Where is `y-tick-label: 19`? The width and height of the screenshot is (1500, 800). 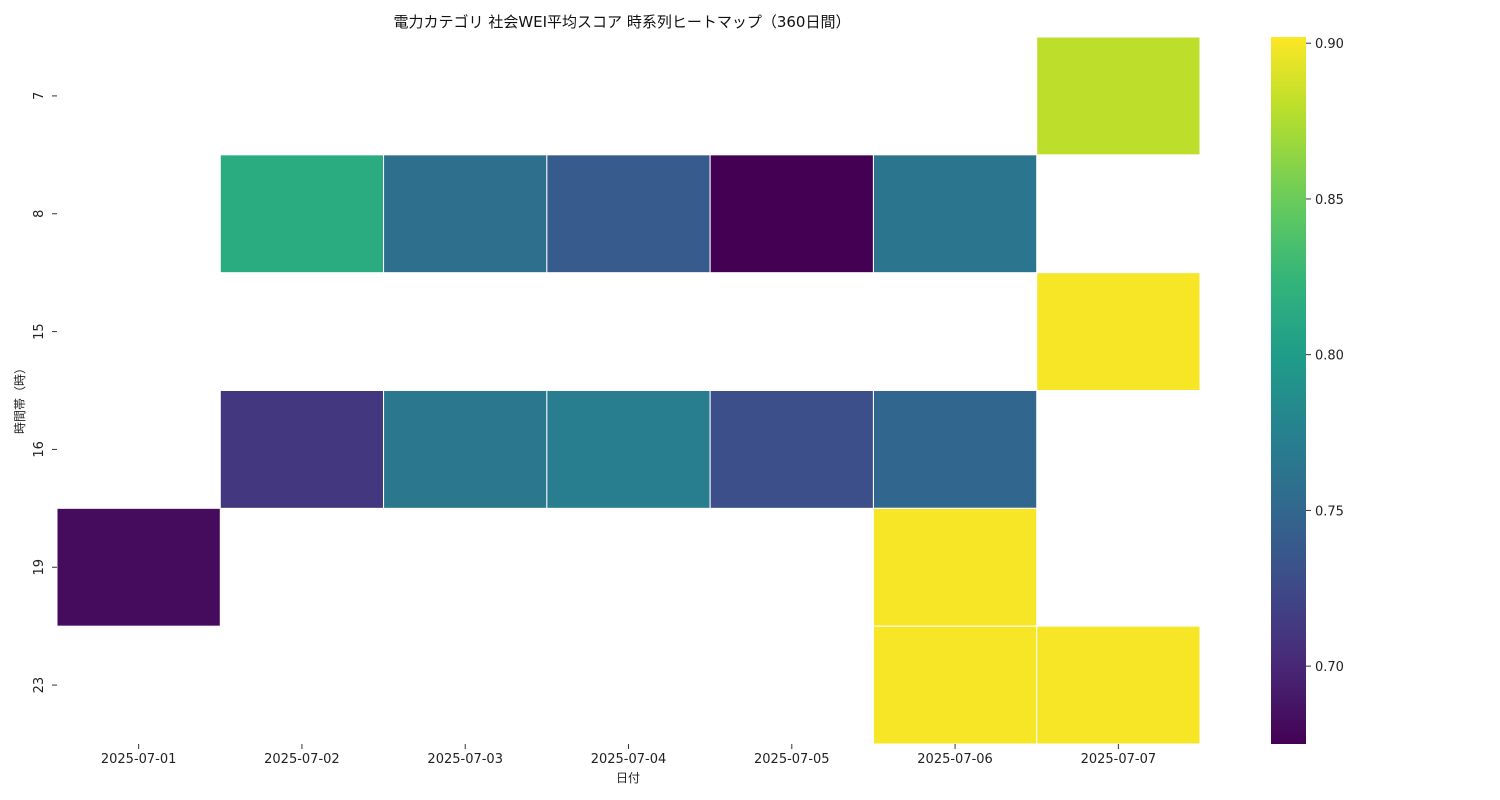 y-tick-label: 19 is located at coordinates (39, 567).